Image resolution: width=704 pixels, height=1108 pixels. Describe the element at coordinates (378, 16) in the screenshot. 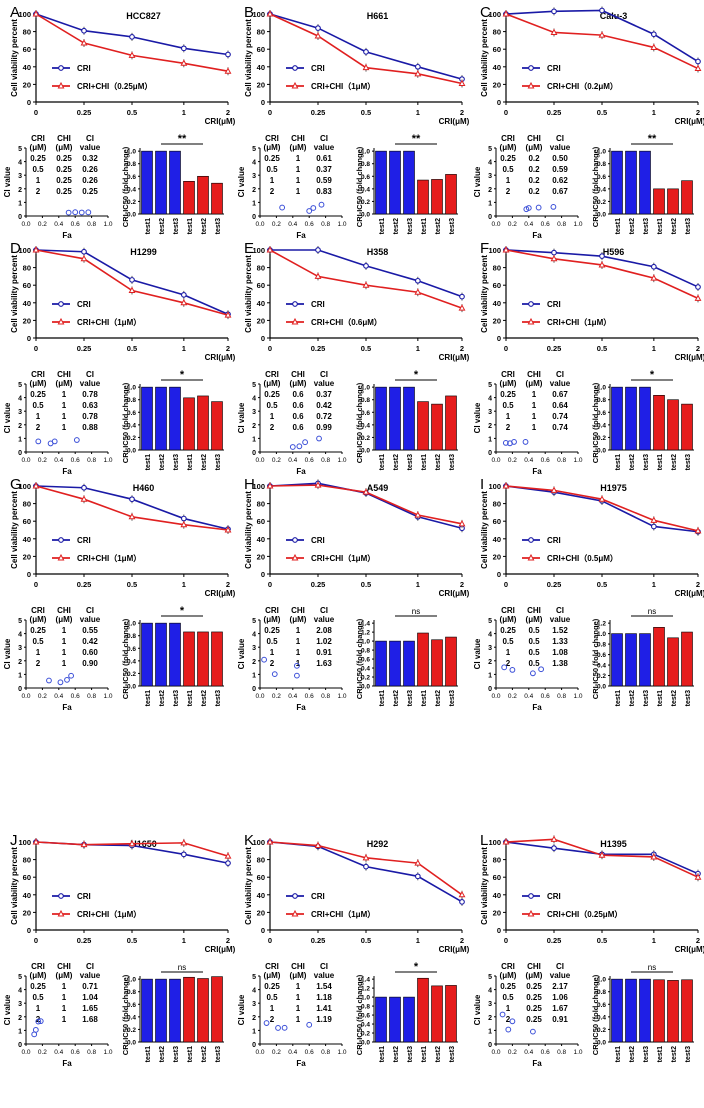

I see `panel-title: H661` at that location.